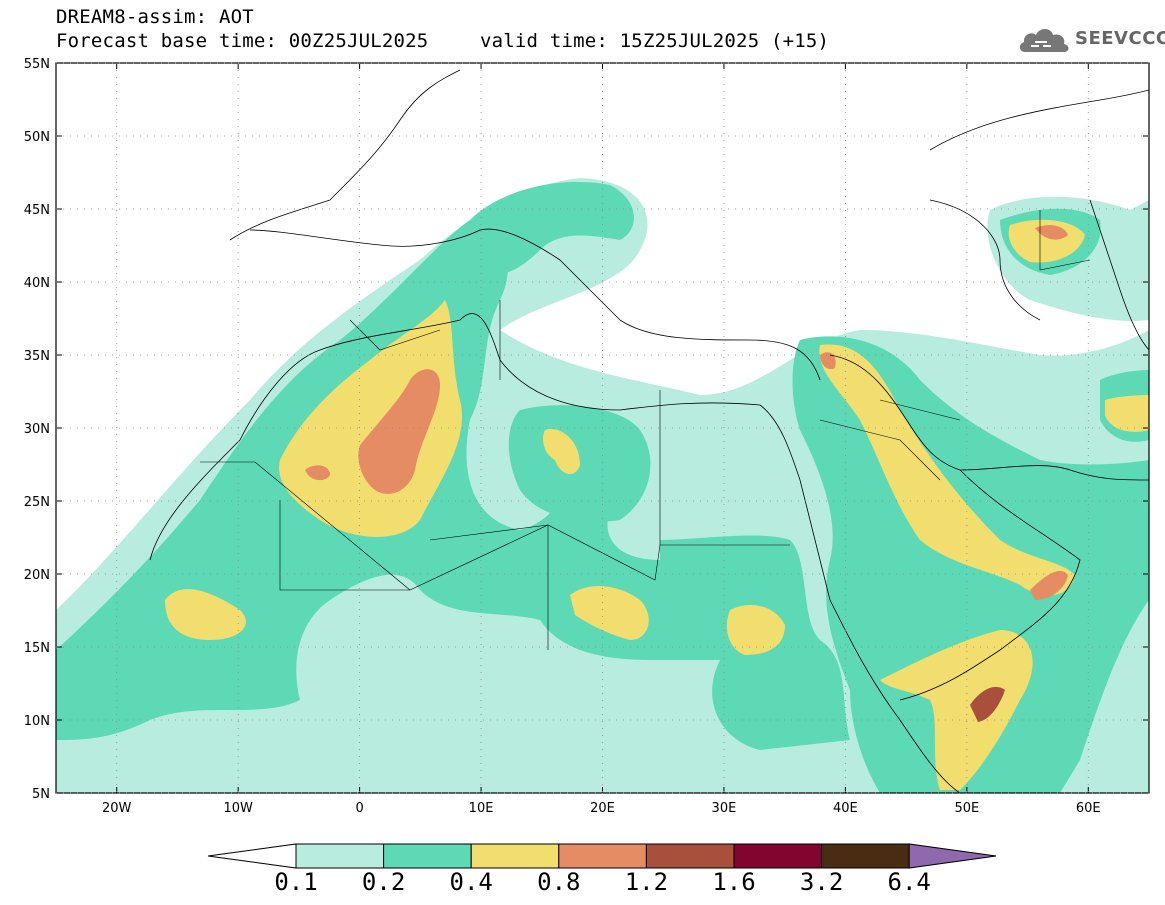  Describe the element at coordinates (37, 502) in the screenshot. I see `lat-label: 25N` at that location.